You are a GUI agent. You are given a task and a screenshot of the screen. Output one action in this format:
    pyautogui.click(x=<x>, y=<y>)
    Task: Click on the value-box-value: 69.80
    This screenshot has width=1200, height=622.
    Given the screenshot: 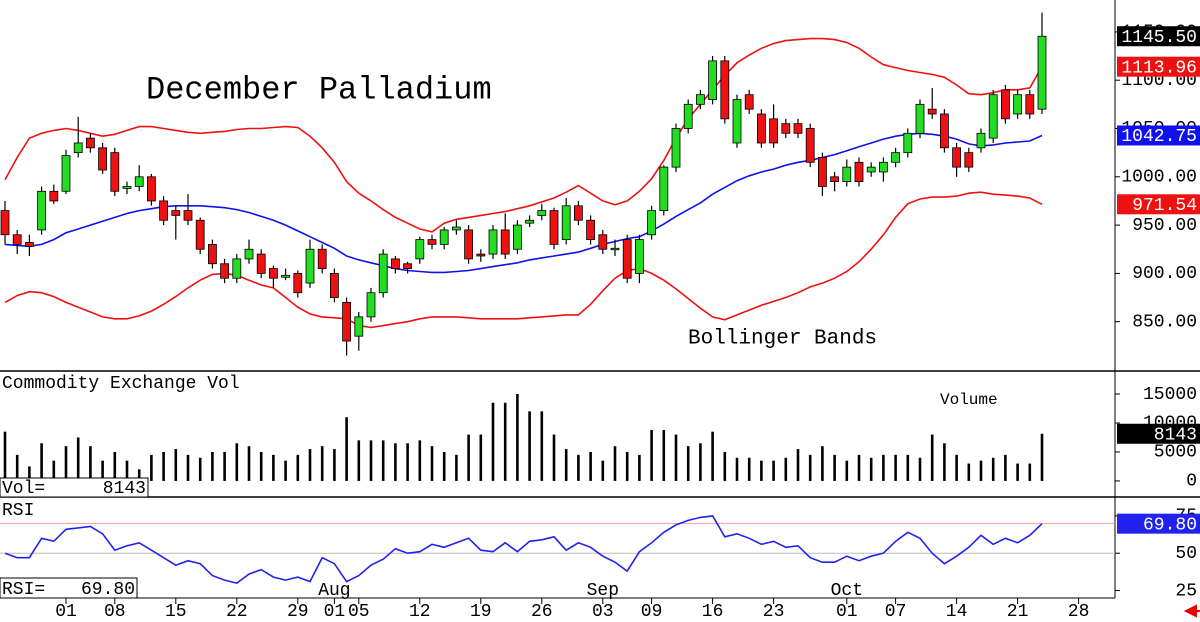 What is the action you would take?
    pyautogui.click(x=108, y=590)
    